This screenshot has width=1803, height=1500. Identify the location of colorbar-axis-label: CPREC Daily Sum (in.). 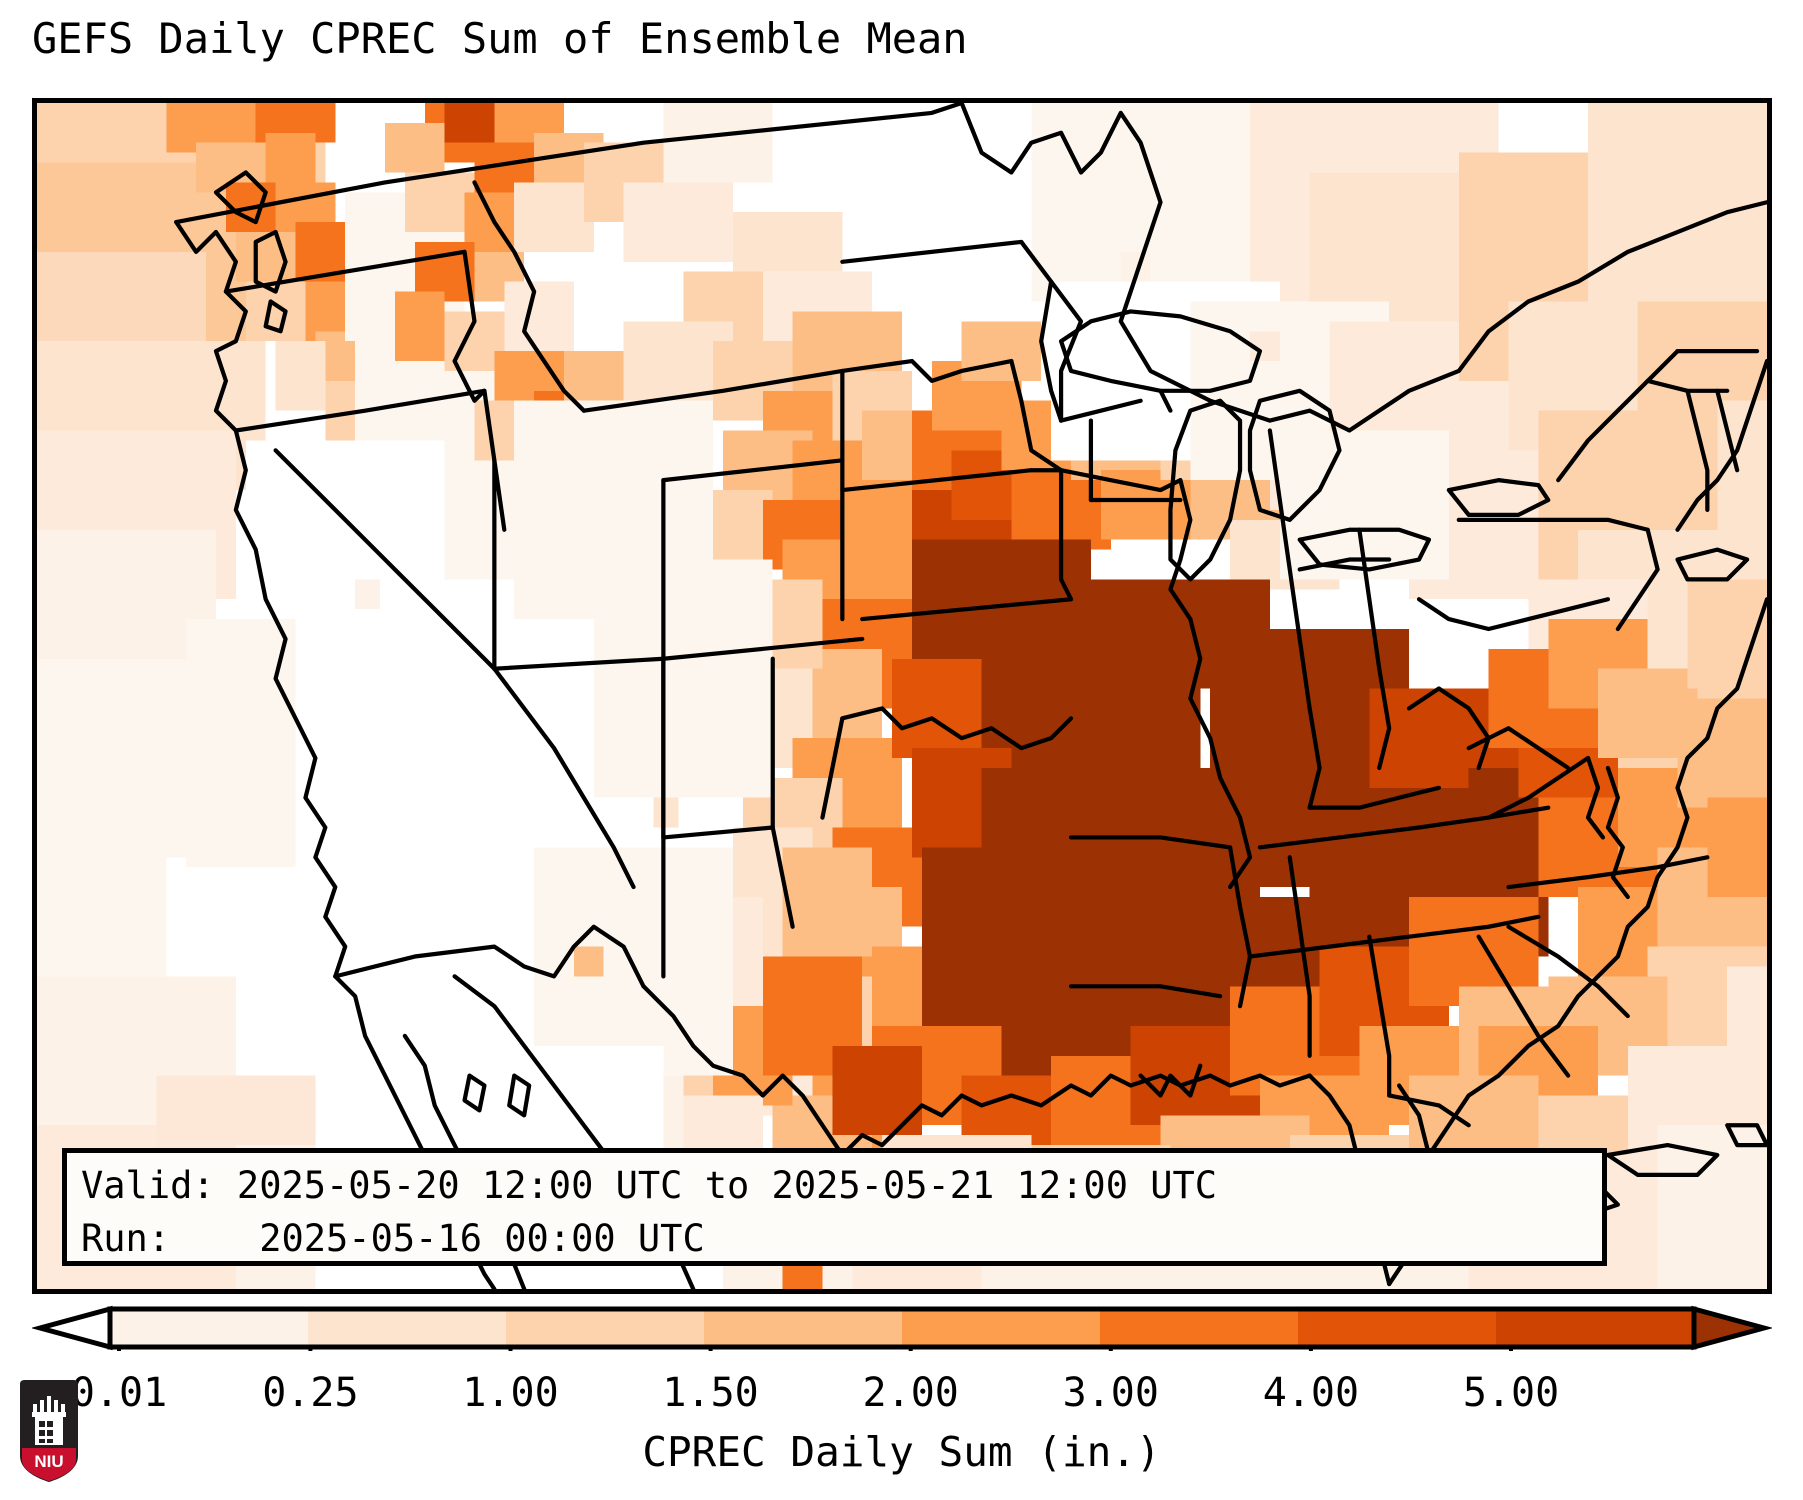
(901, 1452).